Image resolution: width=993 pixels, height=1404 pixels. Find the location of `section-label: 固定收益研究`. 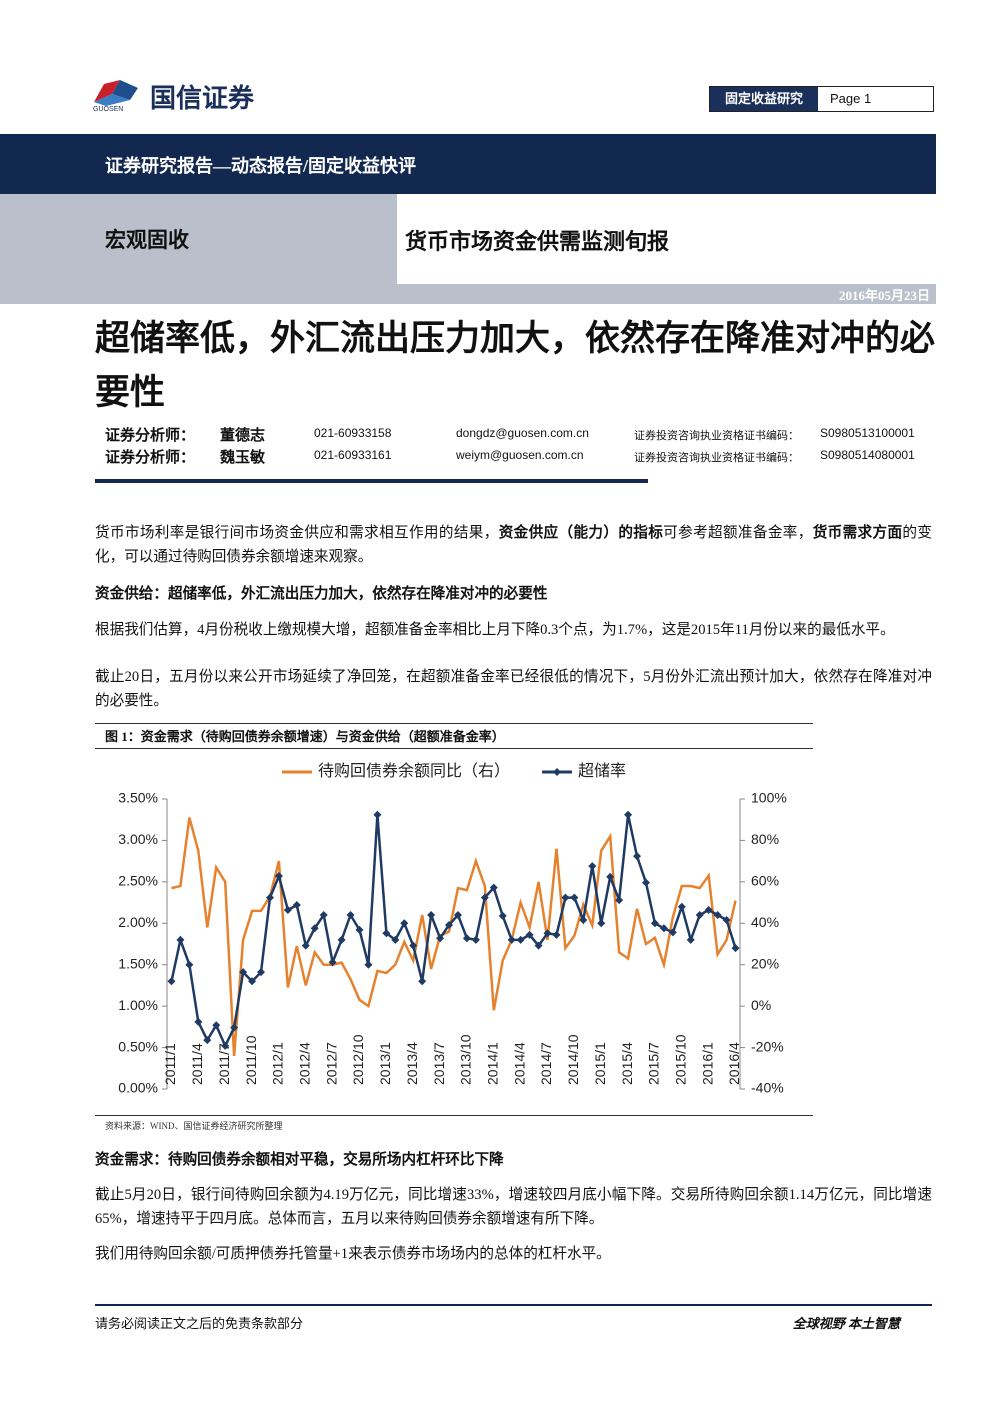

section-label: 固定收益研究 is located at coordinates (764, 99).